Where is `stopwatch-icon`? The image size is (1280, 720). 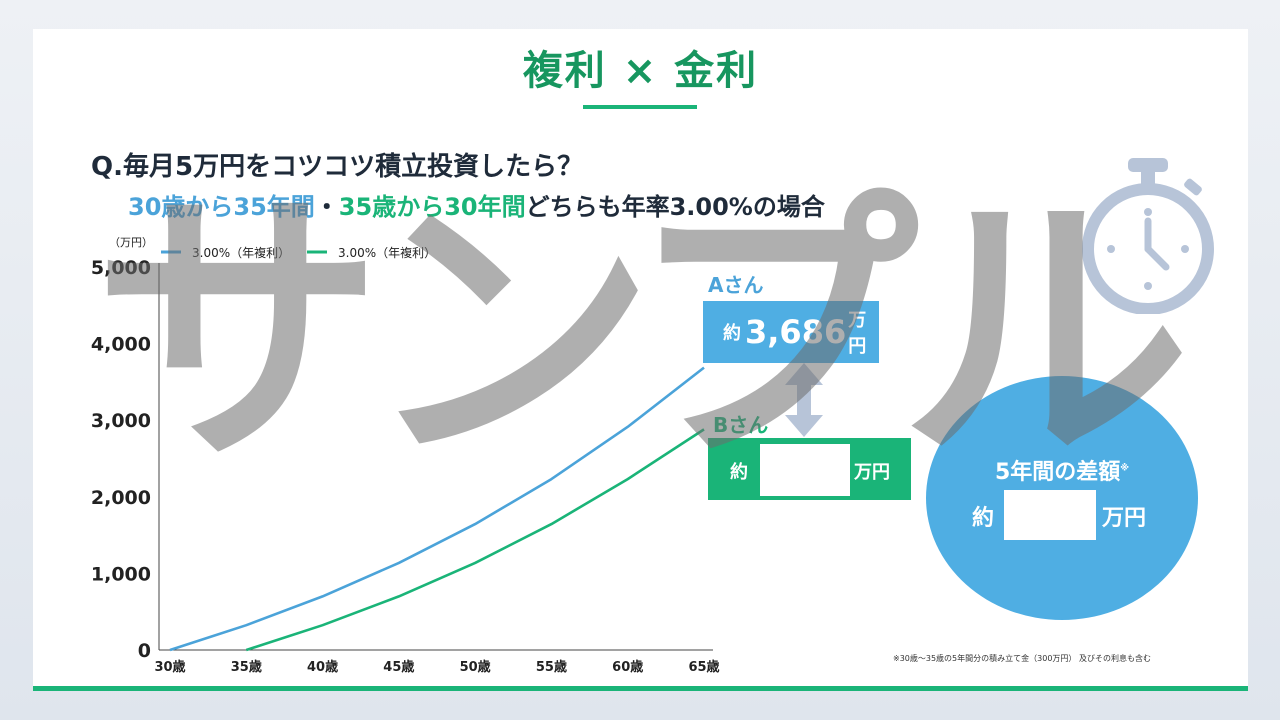 stopwatch-icon is located at coordinates (1148, 236).